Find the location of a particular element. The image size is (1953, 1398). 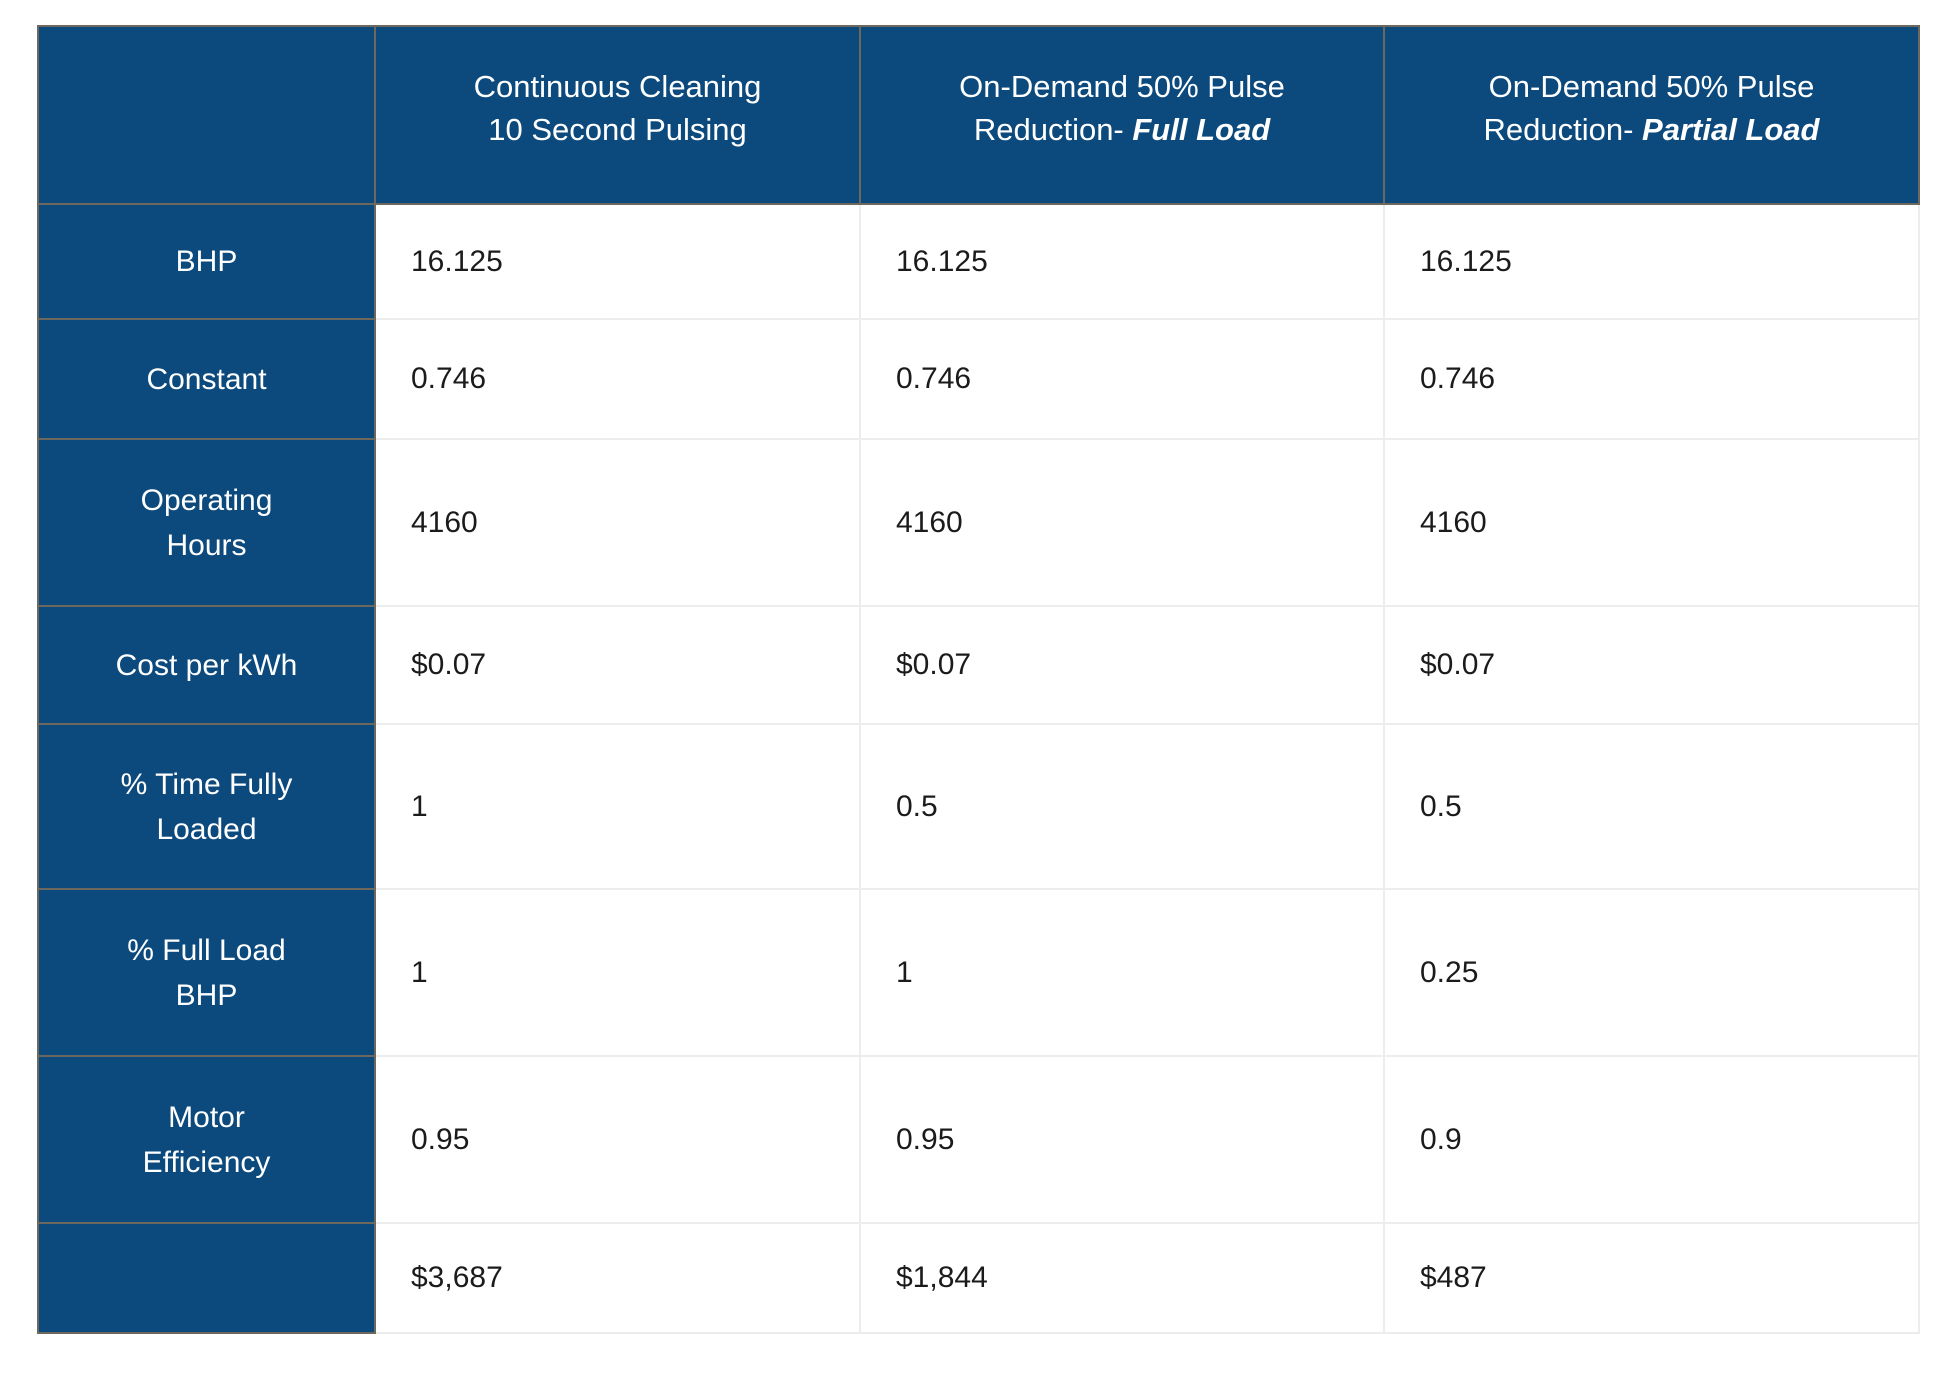

row-label-operating-hours: Operating Hours is located at coordinates (206, 522).